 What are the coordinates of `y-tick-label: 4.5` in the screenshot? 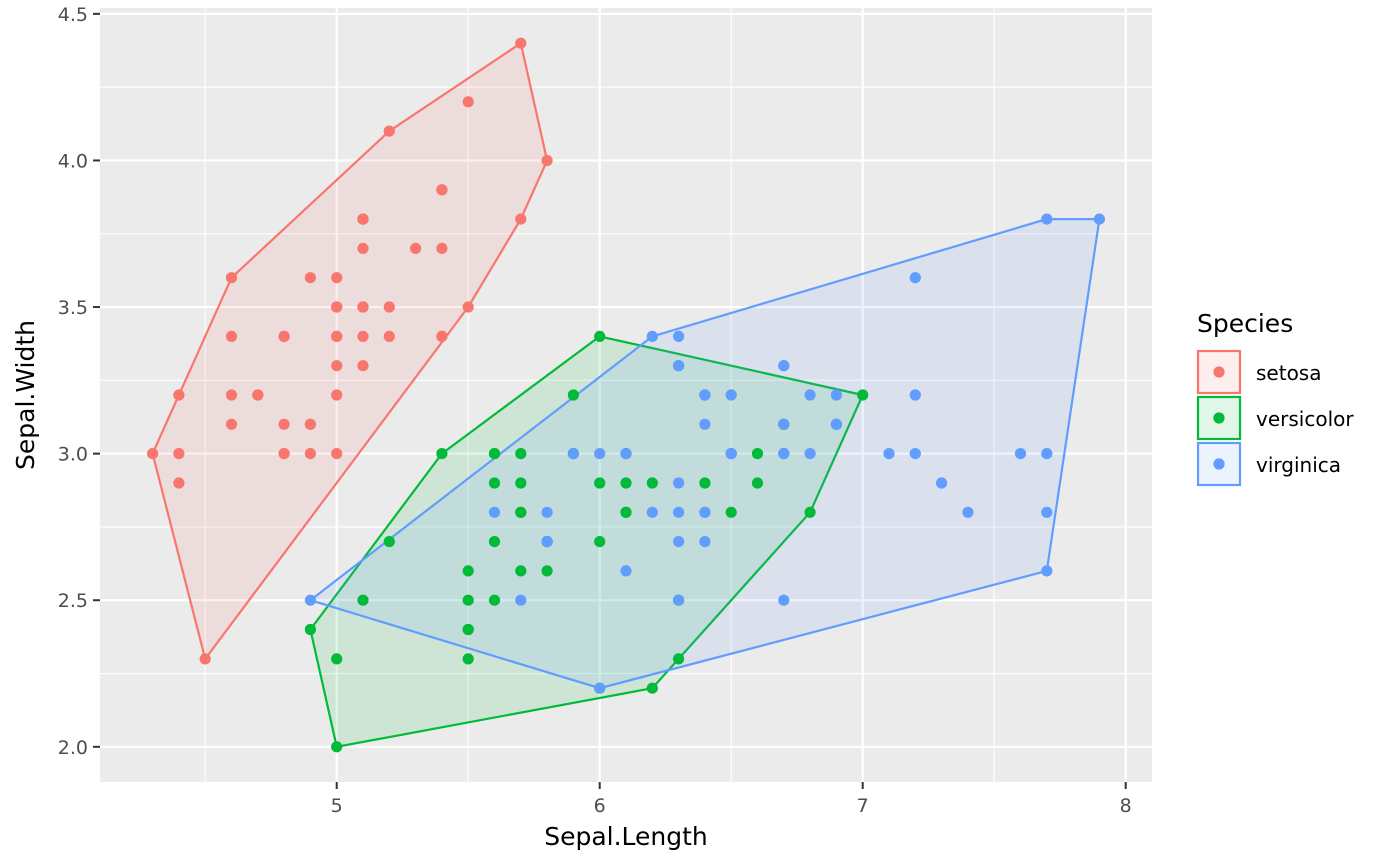 It's located at (73, 15).